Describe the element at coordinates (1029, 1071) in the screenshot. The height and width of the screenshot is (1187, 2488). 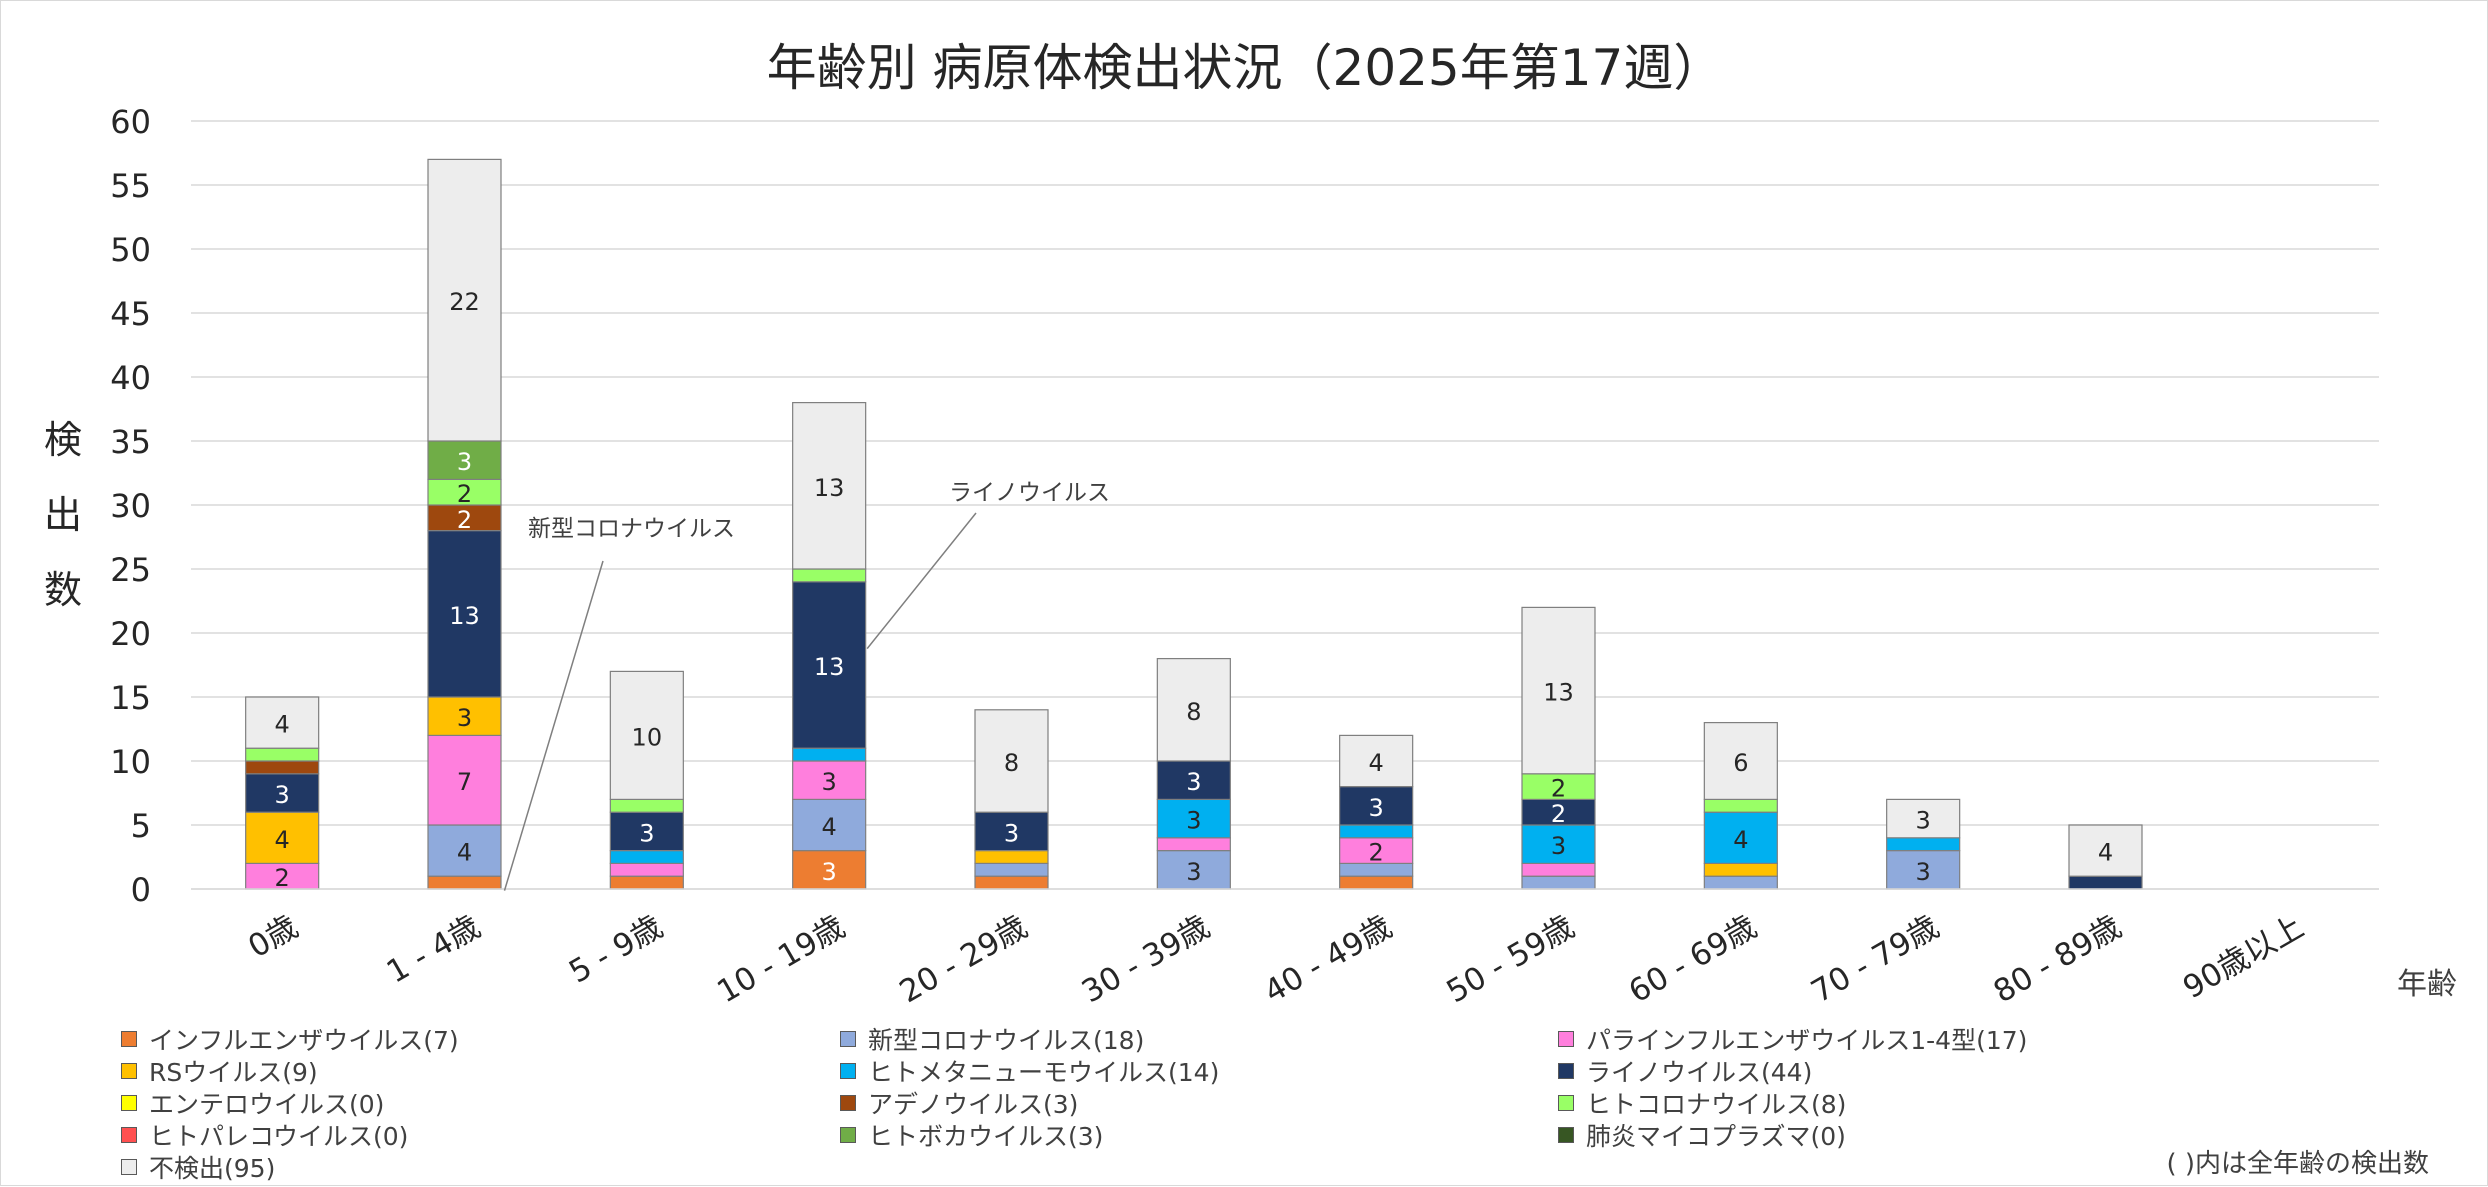
I see `legend-item: ヒトメタニューモウイルス(14)` at that location.